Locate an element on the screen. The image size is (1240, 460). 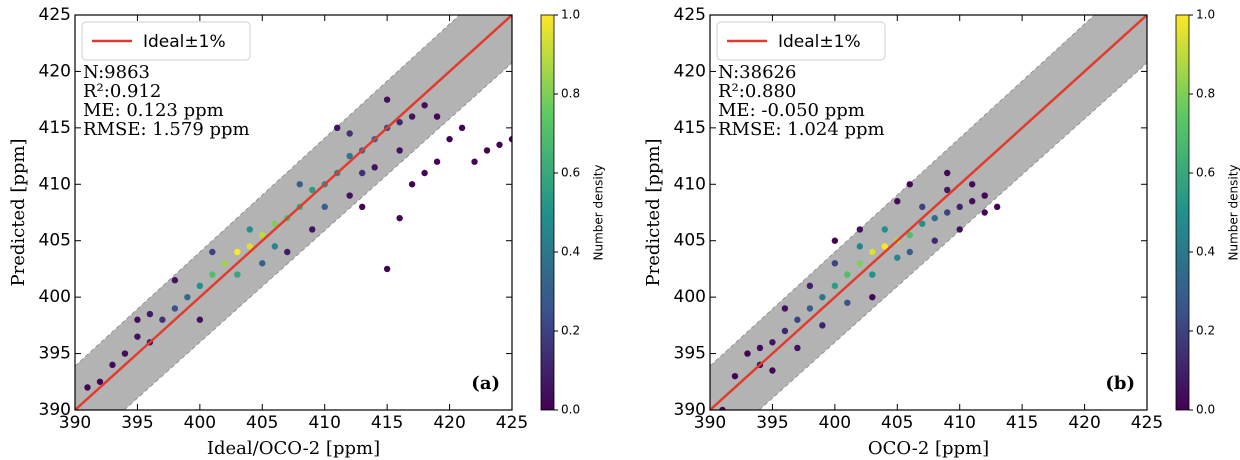
stat-text: N:38626 is located at coordinates (757, 72).